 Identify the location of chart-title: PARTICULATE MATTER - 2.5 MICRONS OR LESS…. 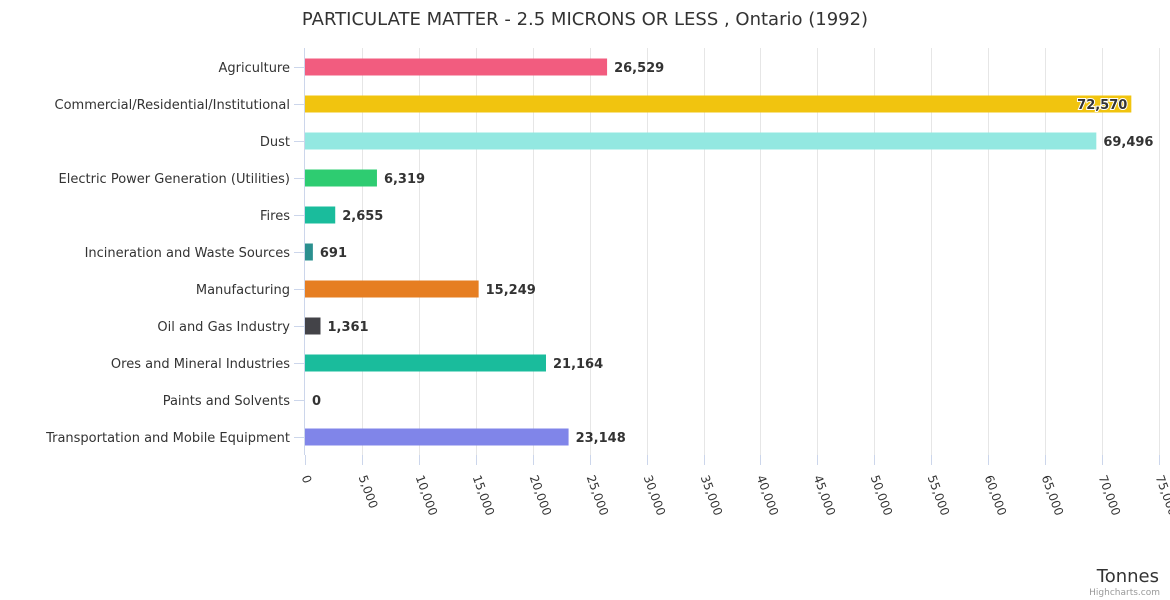
(585, 19).